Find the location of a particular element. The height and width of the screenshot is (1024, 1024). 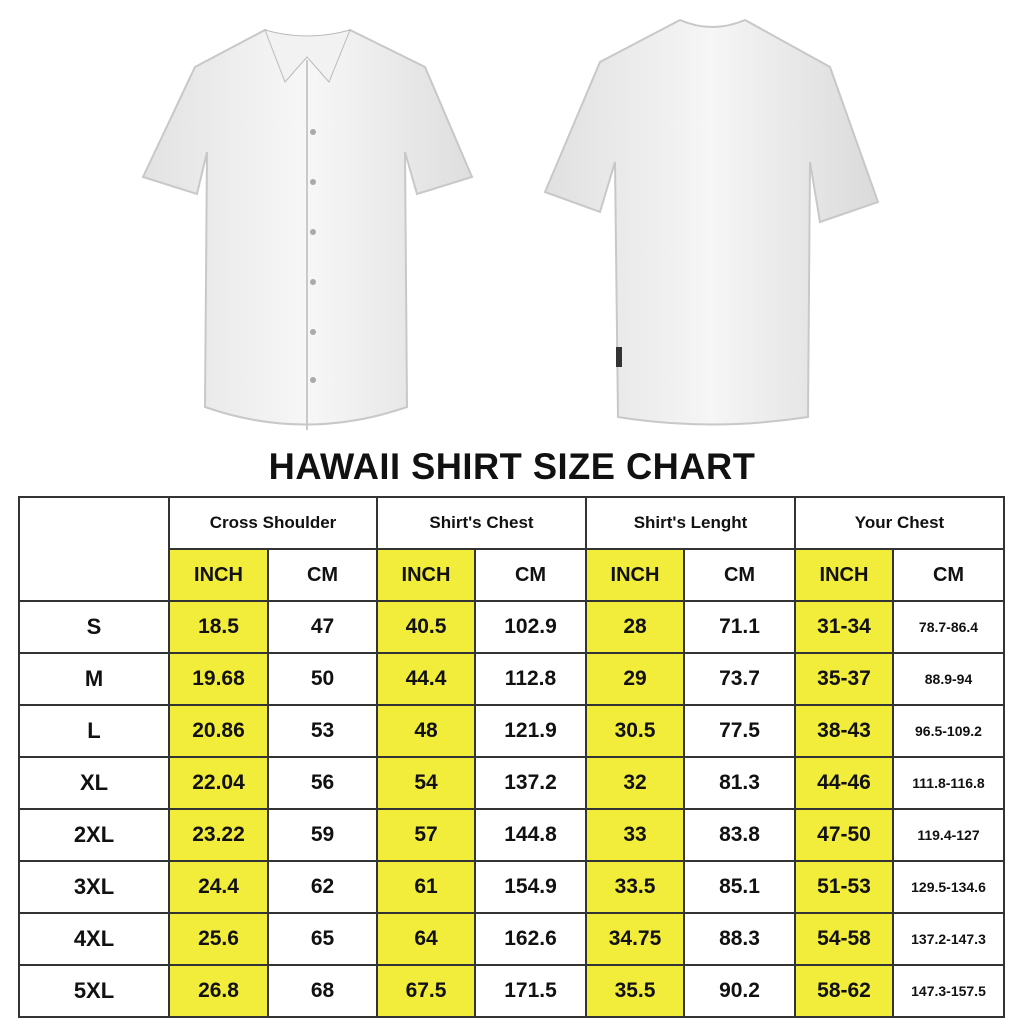

table-cell: 121.9 is located at coordinates (530, 731).